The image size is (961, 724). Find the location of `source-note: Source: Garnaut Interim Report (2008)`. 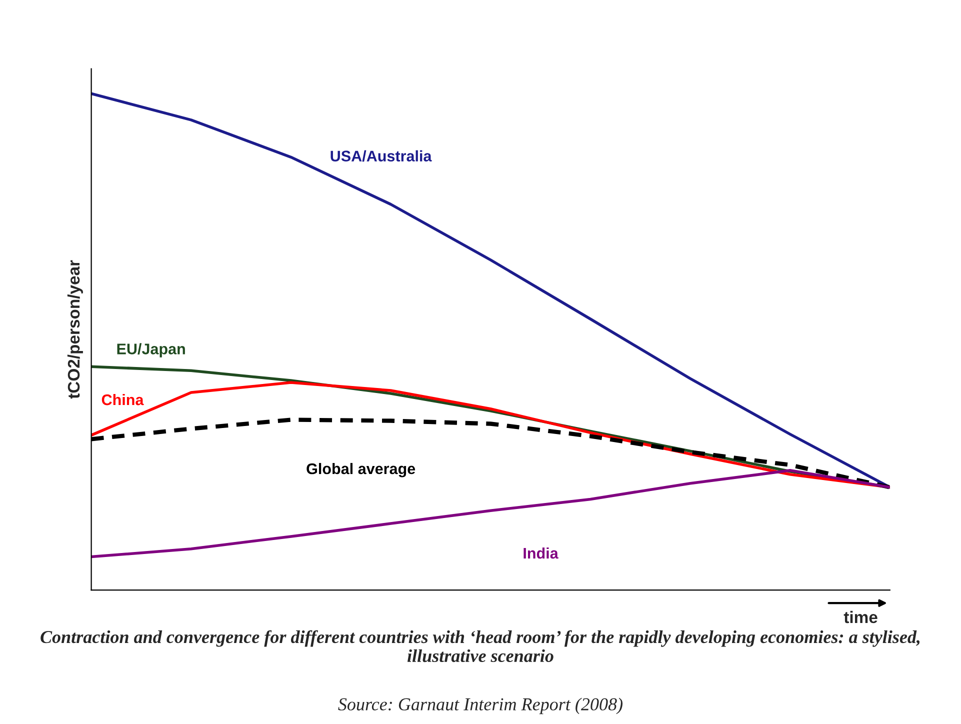

source-note: Source: Garnaut Interim Report (2008) is located at coordinates (480, 706).